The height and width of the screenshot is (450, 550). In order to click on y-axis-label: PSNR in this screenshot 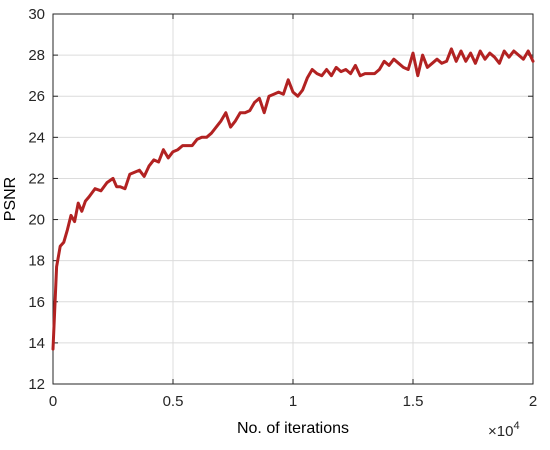, I will do `click(10, 199)`.